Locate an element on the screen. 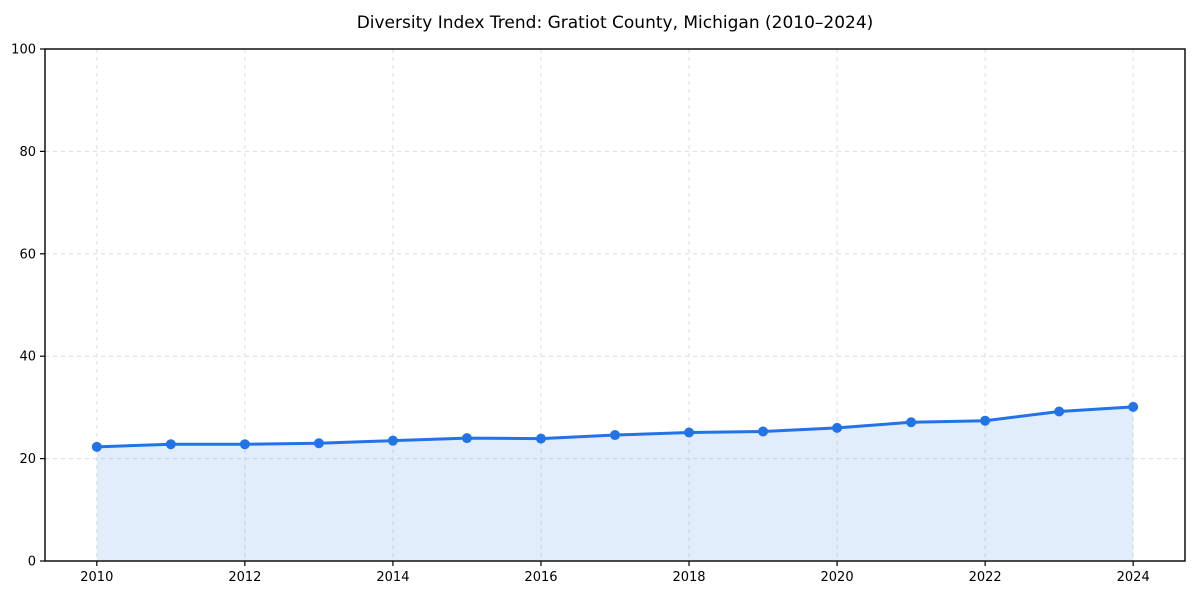 The width and height of the screenshot is (1200, 600). x-tick-label: 2014 is located at coordinates (392, 577).